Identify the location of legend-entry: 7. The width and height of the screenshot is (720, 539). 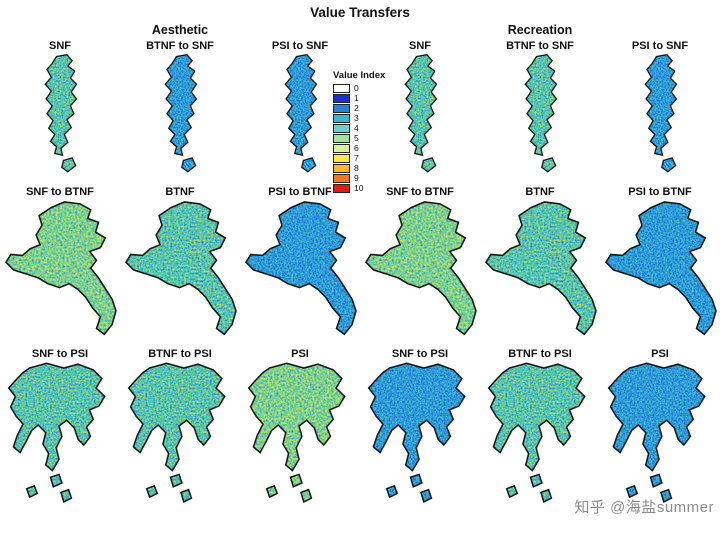
(359, 158).